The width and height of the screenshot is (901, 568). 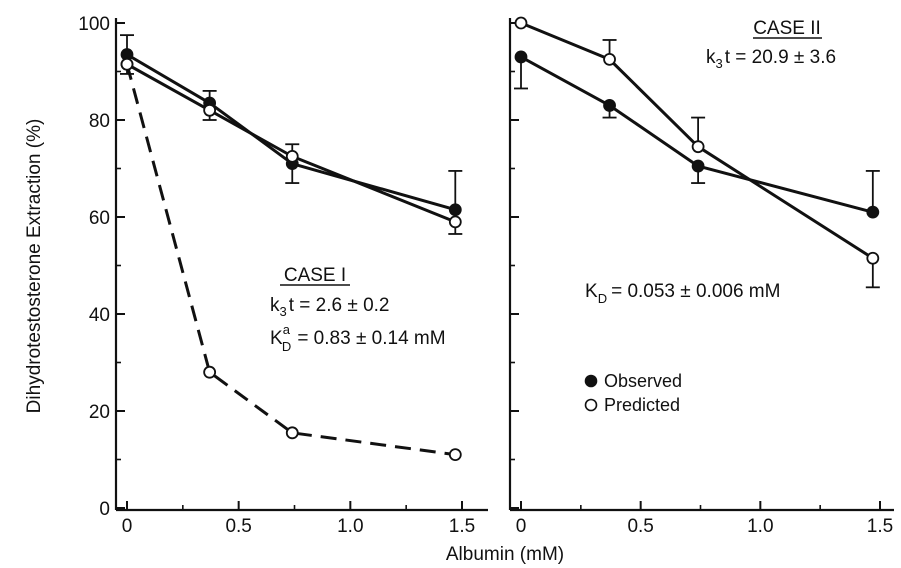 I want to click on right-x-tick-label: 1.0, so click(x=760, y=526).